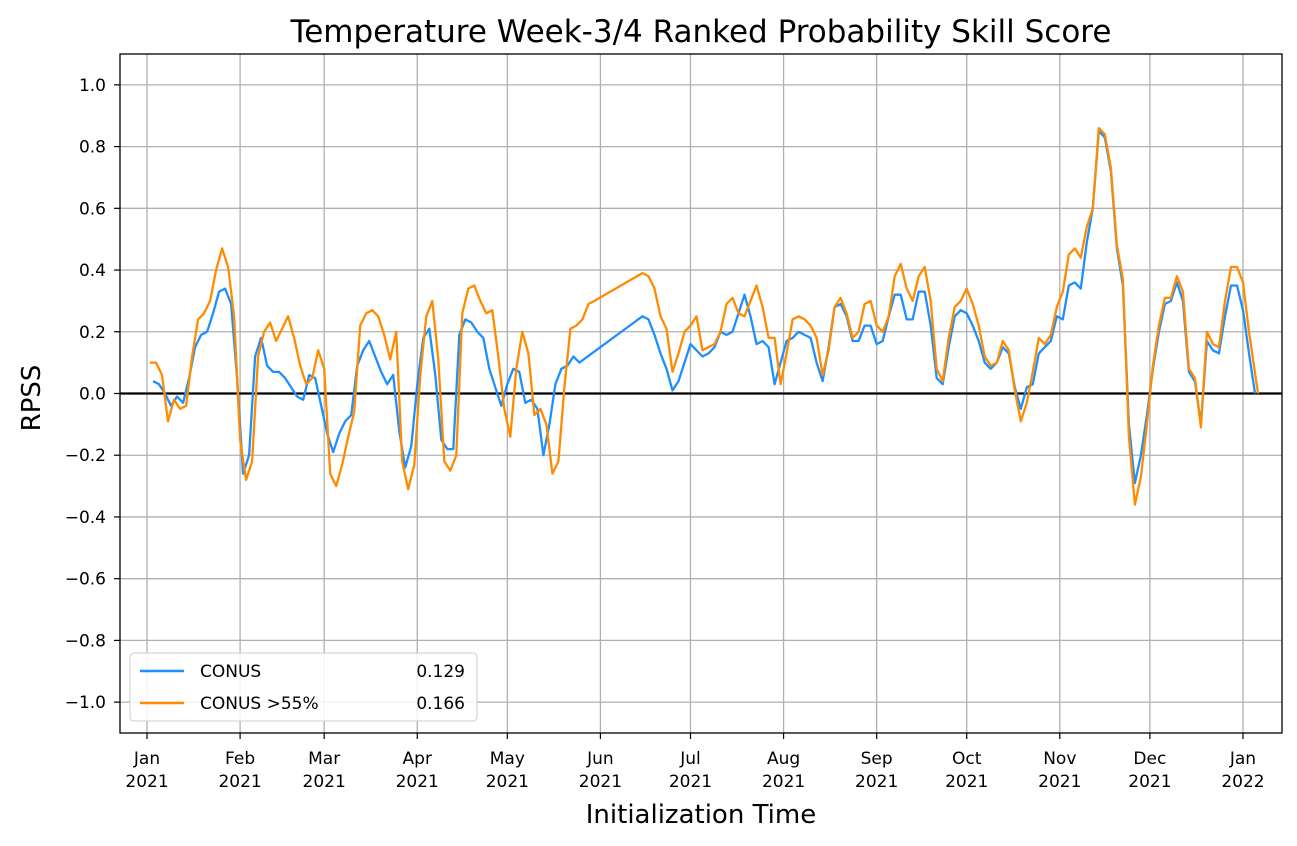 This screenshot has width=1297, height=846. What do you see at coordinates (85, 641) in the screenshot?
I see `y-tick-label: −0.8` at bounding box center [85, 641].